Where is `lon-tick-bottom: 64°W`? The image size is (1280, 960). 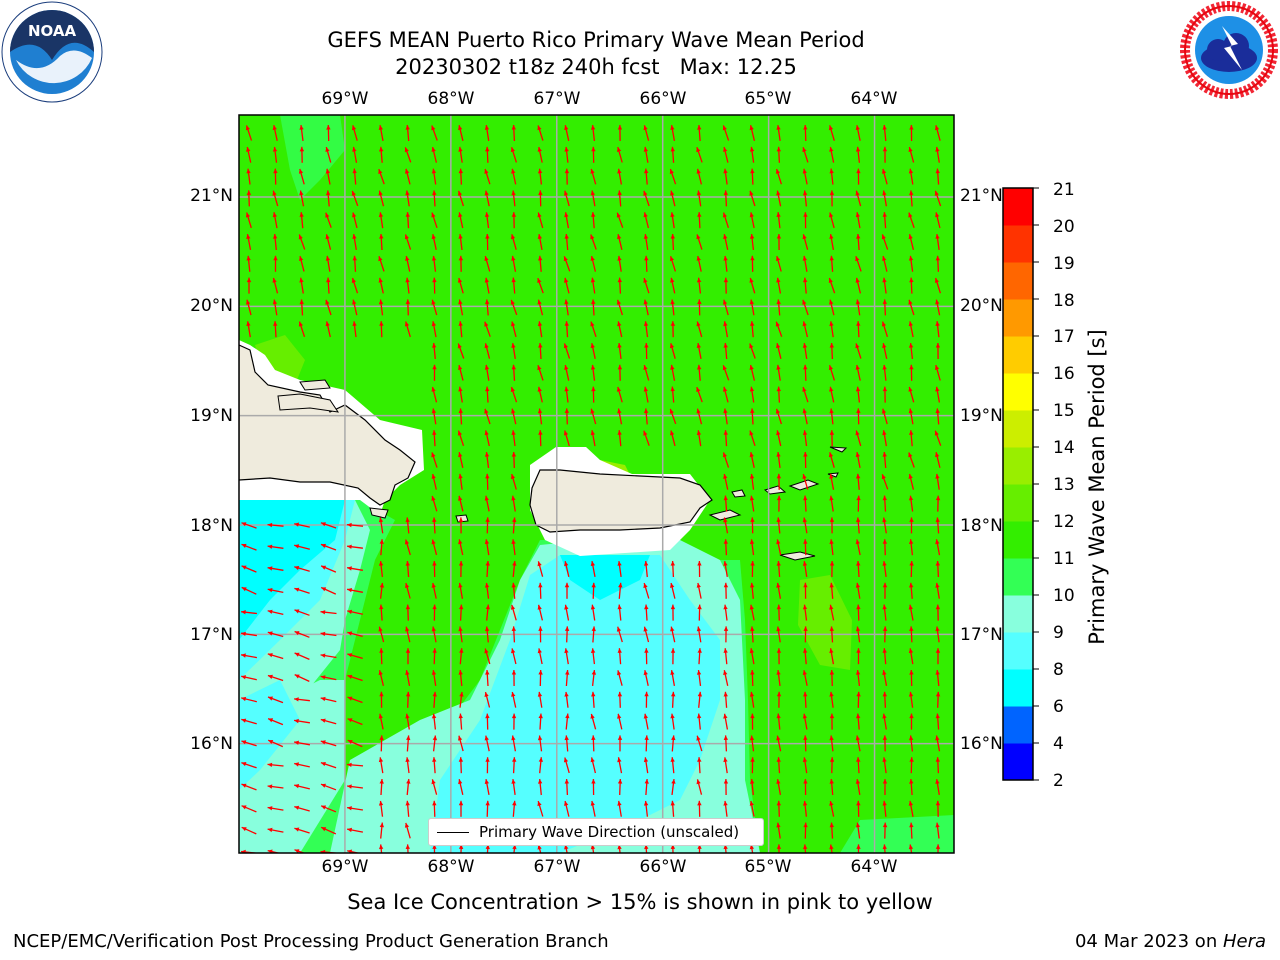
lon-tick-bottom: 64°W is located at coordinates (874, 867).